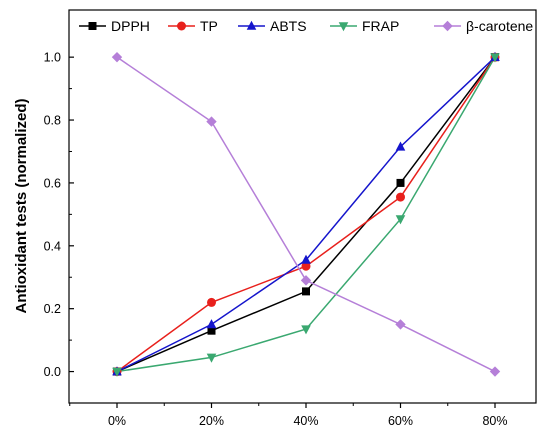 The width and height of the screenshot is (550, 435). What do you see at coordinates (52, 246) in the screenshot?
I see `y-tick-label: 0.4` at bounding box center [52, 246].